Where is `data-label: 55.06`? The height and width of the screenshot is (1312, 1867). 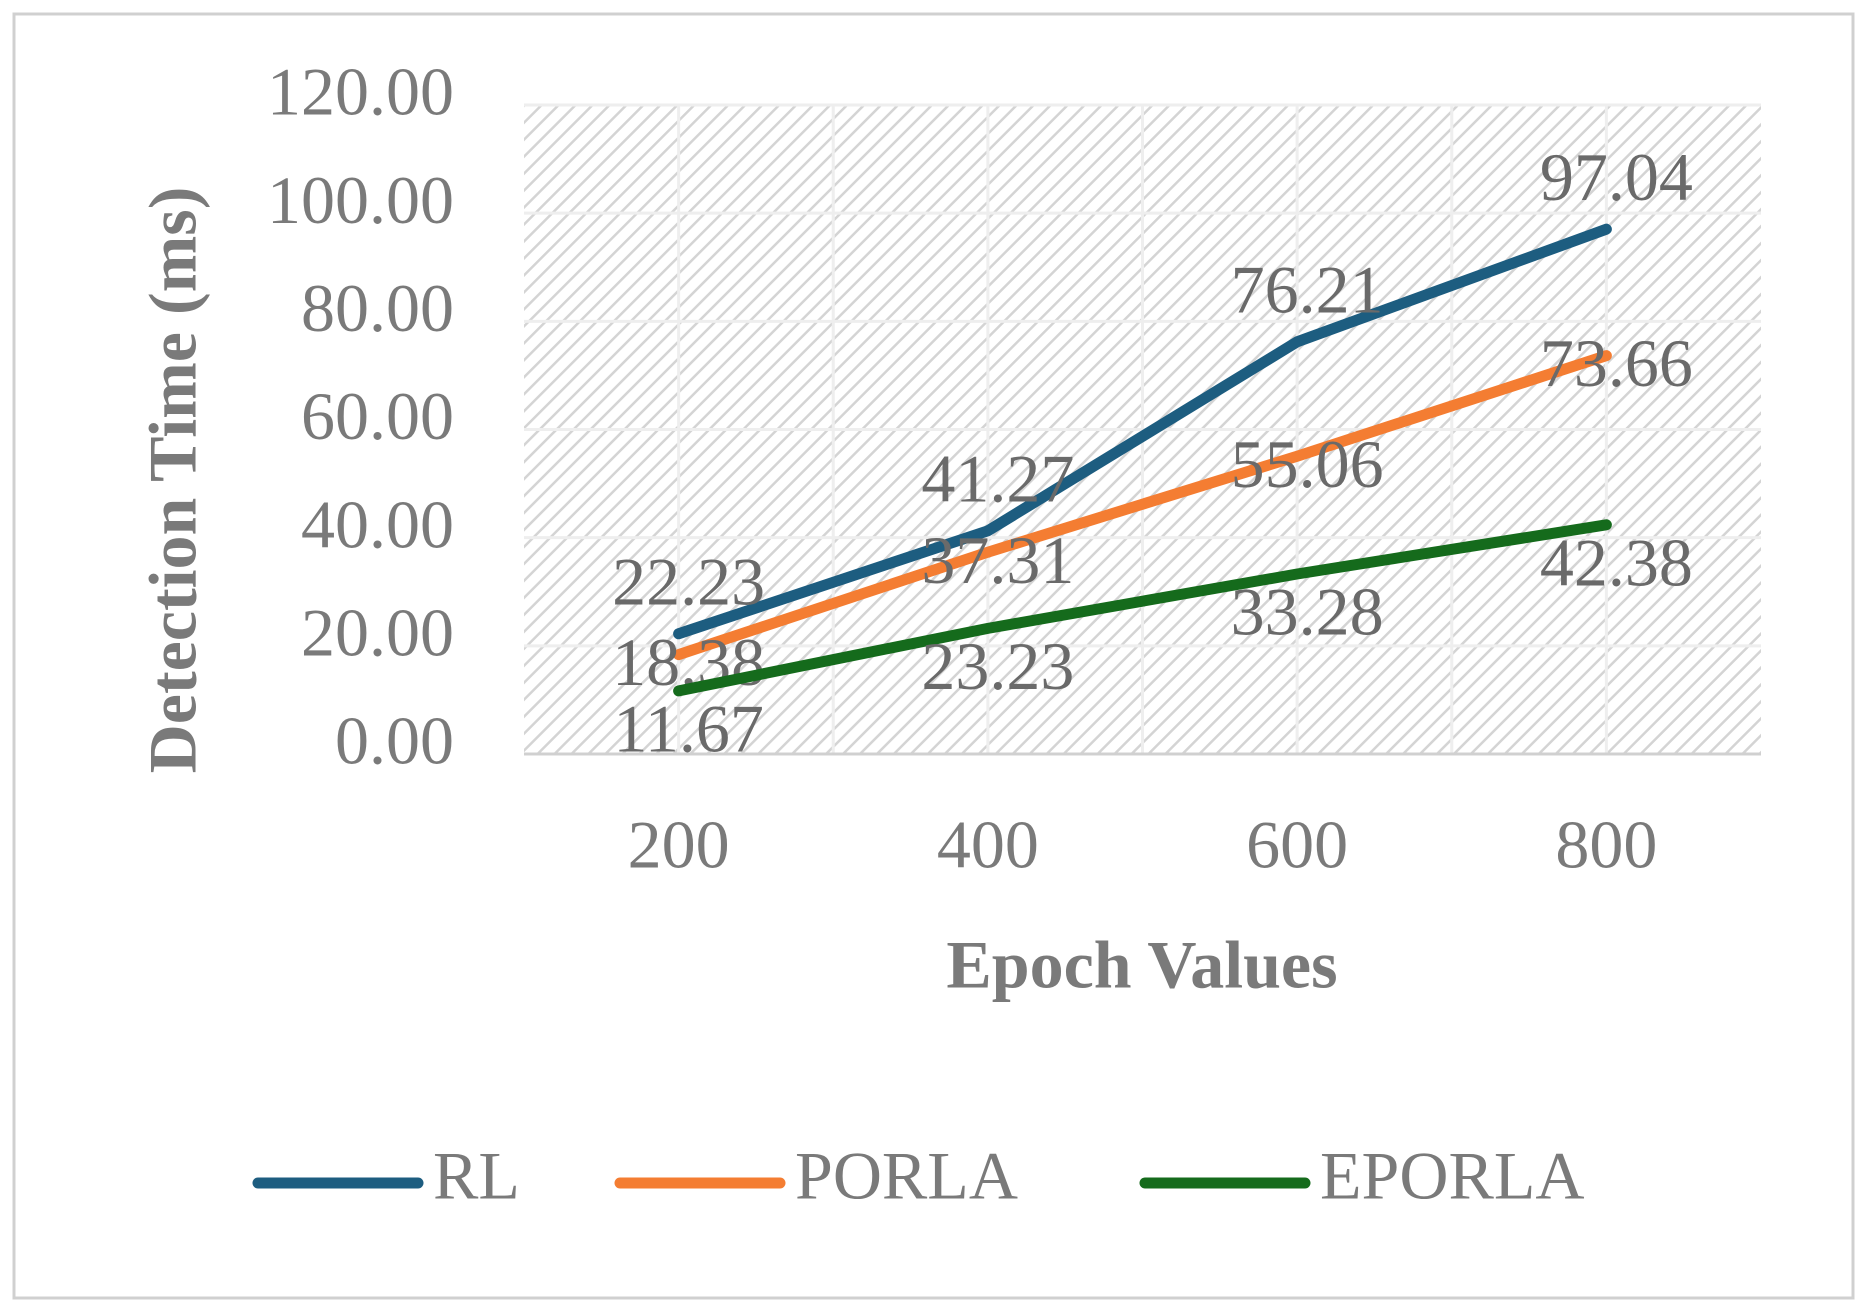 data-label: 55.06 is located at coordinates (1307, 464).